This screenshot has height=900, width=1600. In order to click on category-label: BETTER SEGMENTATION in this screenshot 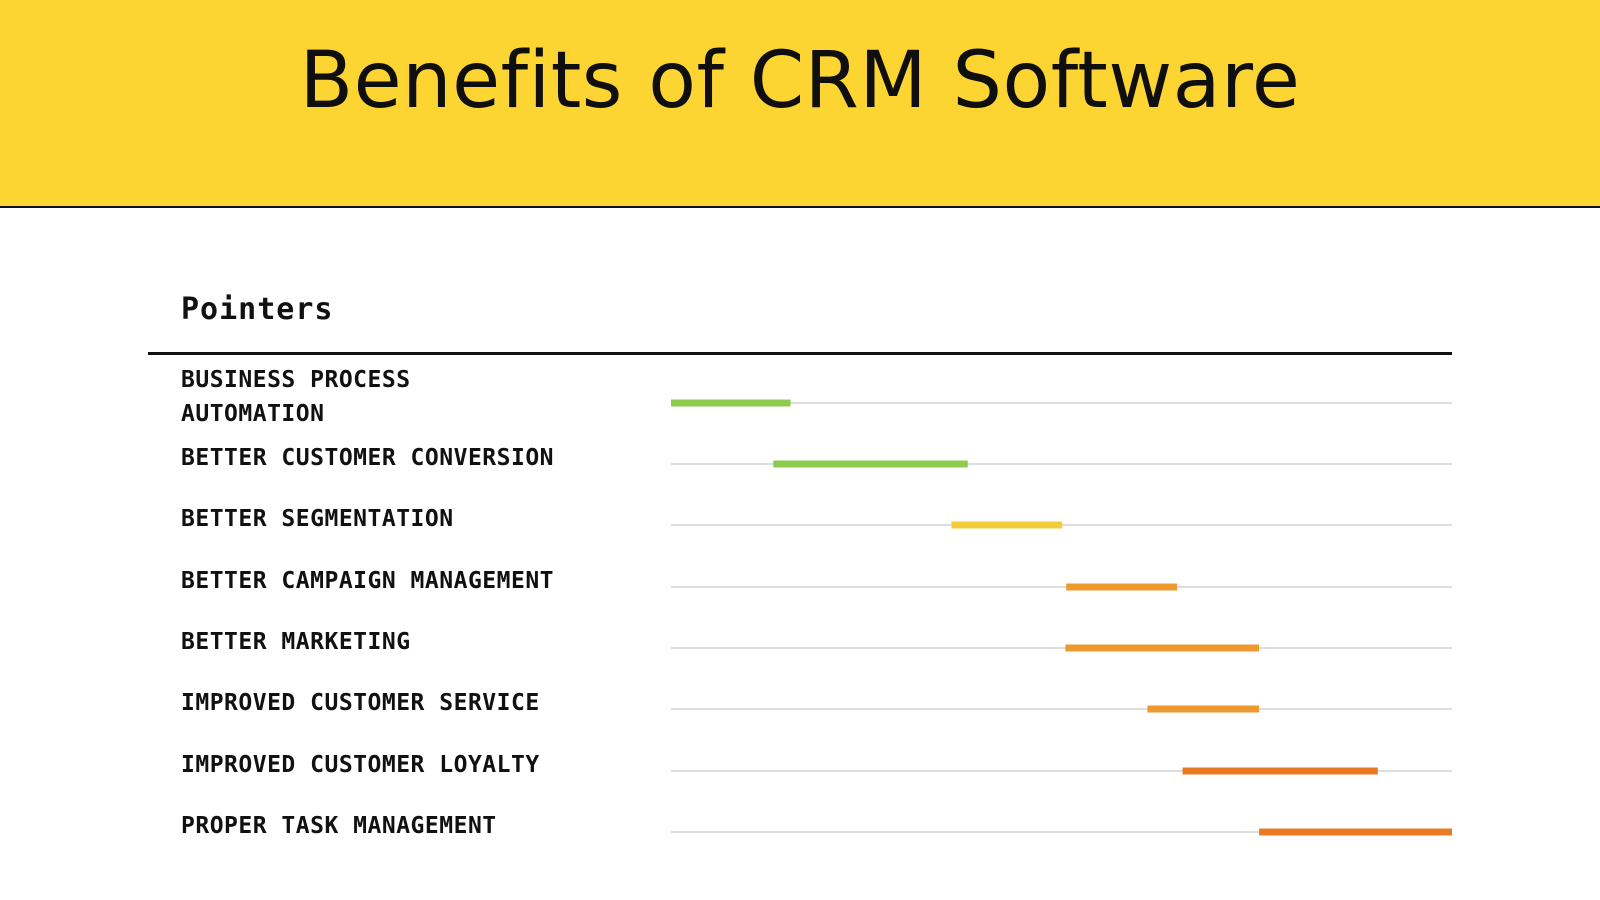, I will do `click(317, 519)`.